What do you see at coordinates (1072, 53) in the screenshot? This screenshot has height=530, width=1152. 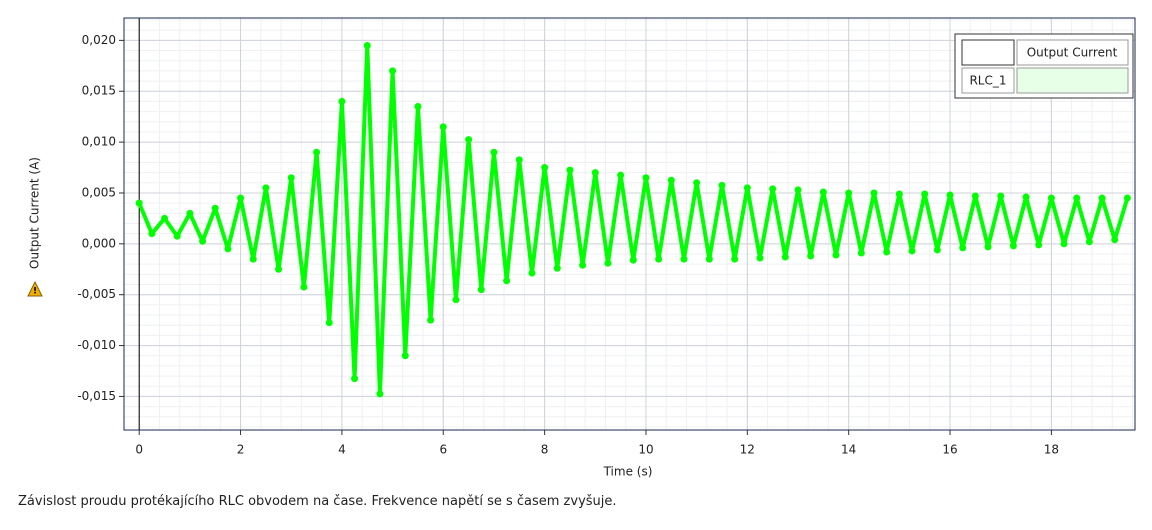 I see `legend-title: Output Current` at bounding box center [1072, 53].